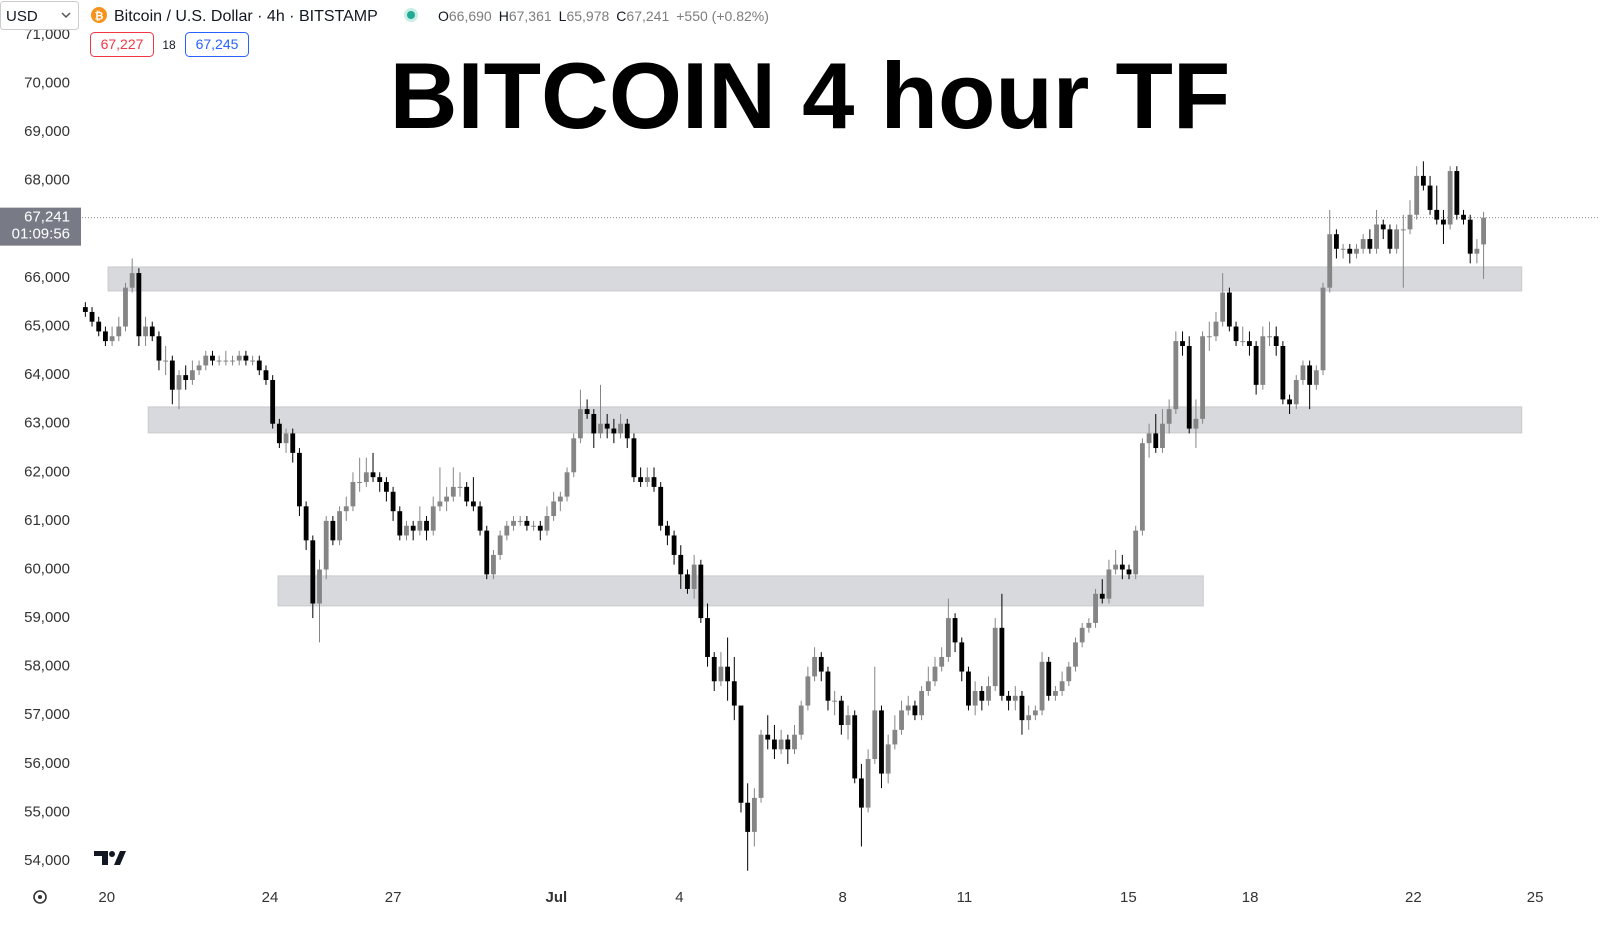 This screenshot has height=930, width=1600. I want to click on ohlc-key: H, so click(504, 16).